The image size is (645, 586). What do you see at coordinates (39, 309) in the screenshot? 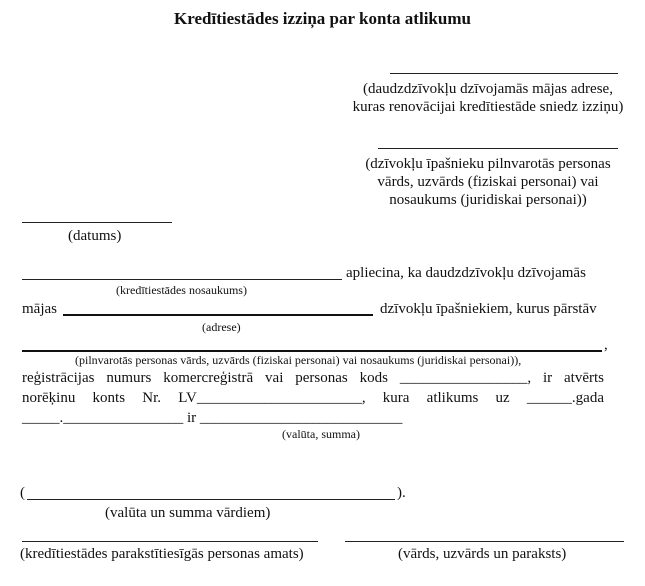
I see `line2-prefix: mājas` at bounding box center [39, 309].